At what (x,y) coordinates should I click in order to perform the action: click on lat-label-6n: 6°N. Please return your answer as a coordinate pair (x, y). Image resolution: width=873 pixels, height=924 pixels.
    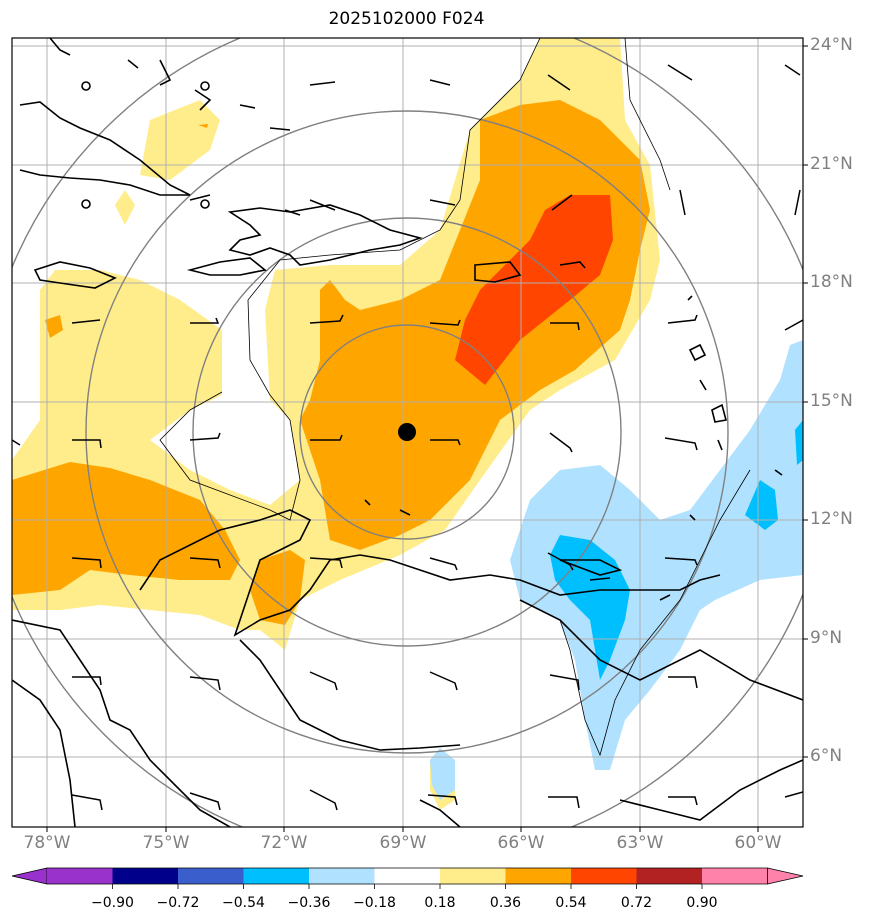
    Looking at the image, I should click on (826, 756).